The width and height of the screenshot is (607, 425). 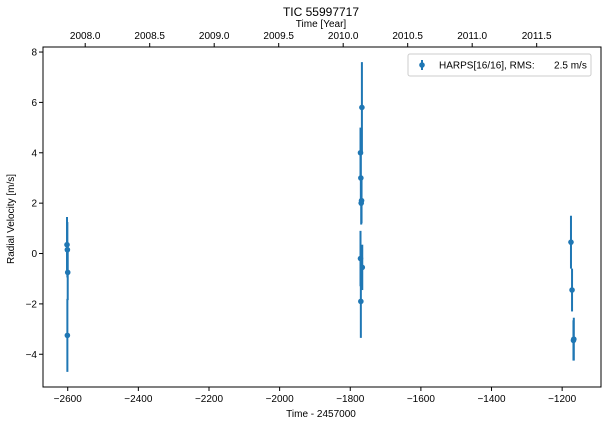 What do you see at coordinates (11, 219) in the screenshot?
I see `y-axis-title: Radial Velocity [m/s]` at bounding box center [11, 219].